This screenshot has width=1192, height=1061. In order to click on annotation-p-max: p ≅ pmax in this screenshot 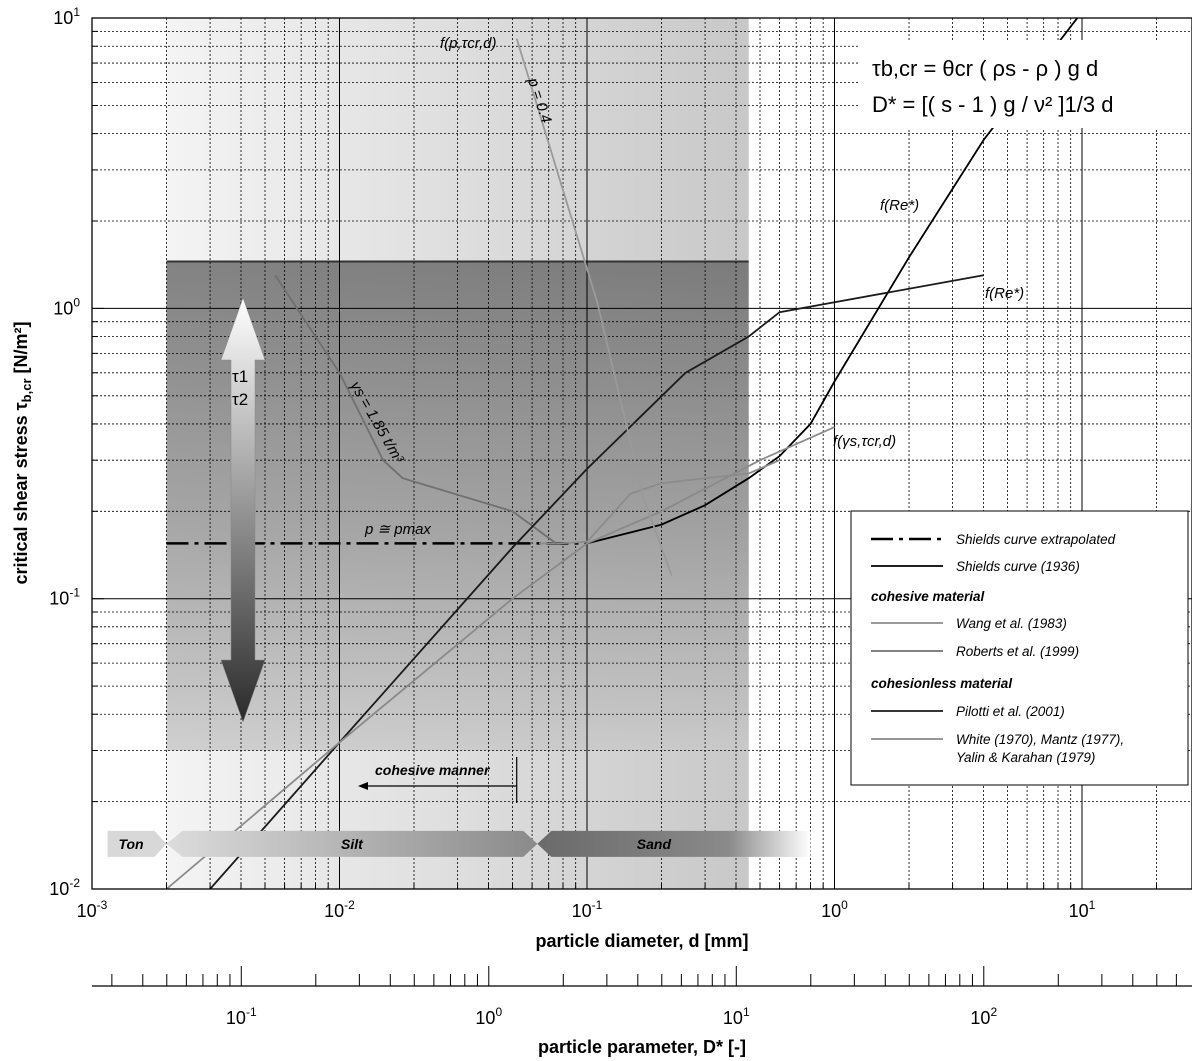, I will do `click(397, 529)`.